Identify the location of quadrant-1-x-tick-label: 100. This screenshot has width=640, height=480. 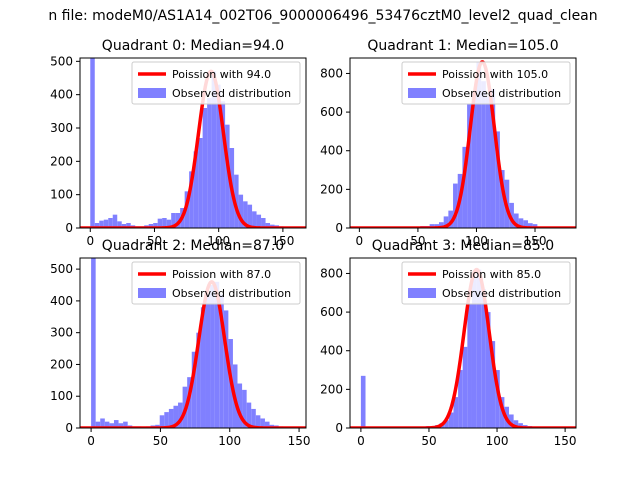
(476, 241).